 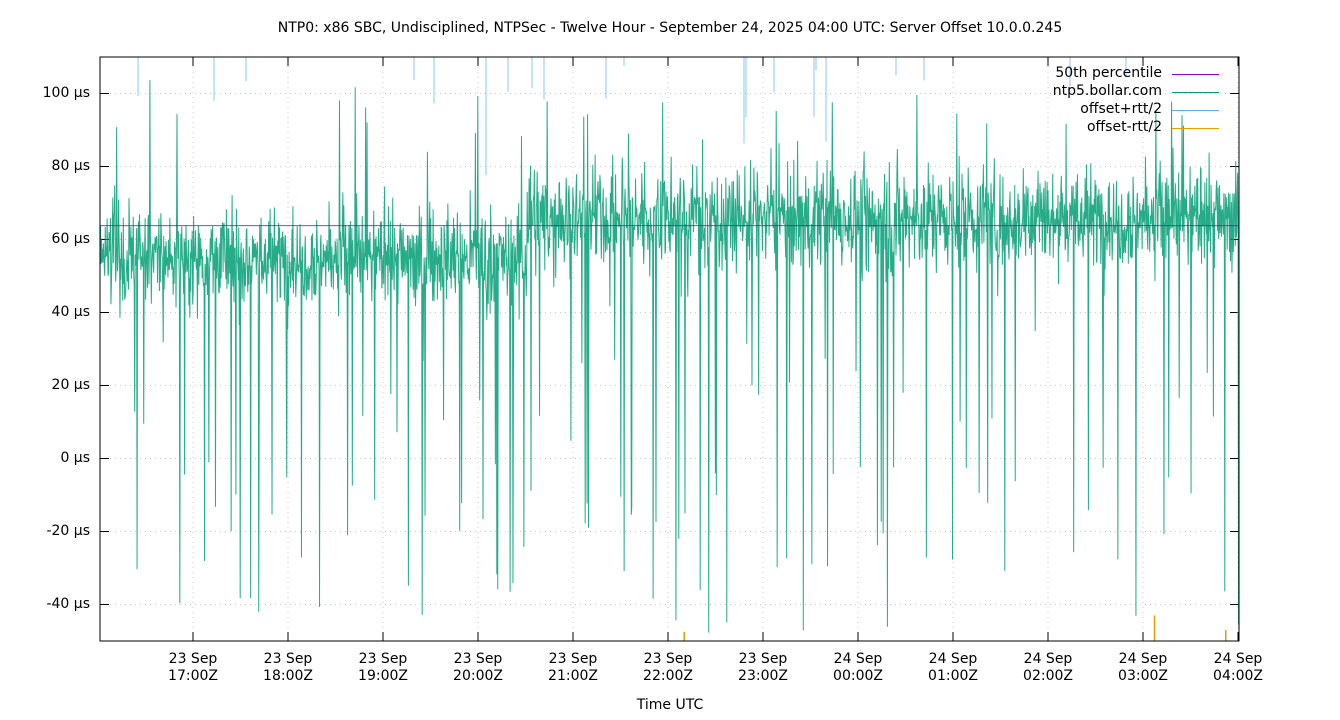 What do you see at coordinates (66, 92) in the screenshot?
I see `y-tick-label: 100 µs` at bounding box center [66, 92].